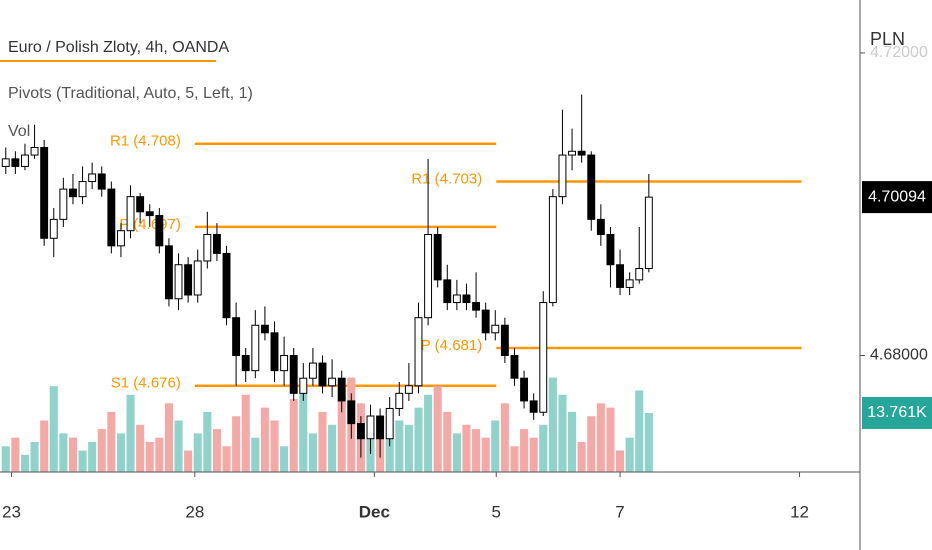 The image size is (932, 550). Describe the element at coordinates (118, 47) in the screenshot. I see `chart-title: Euro / Polish Zloty, 4h, OANDA` at that location.